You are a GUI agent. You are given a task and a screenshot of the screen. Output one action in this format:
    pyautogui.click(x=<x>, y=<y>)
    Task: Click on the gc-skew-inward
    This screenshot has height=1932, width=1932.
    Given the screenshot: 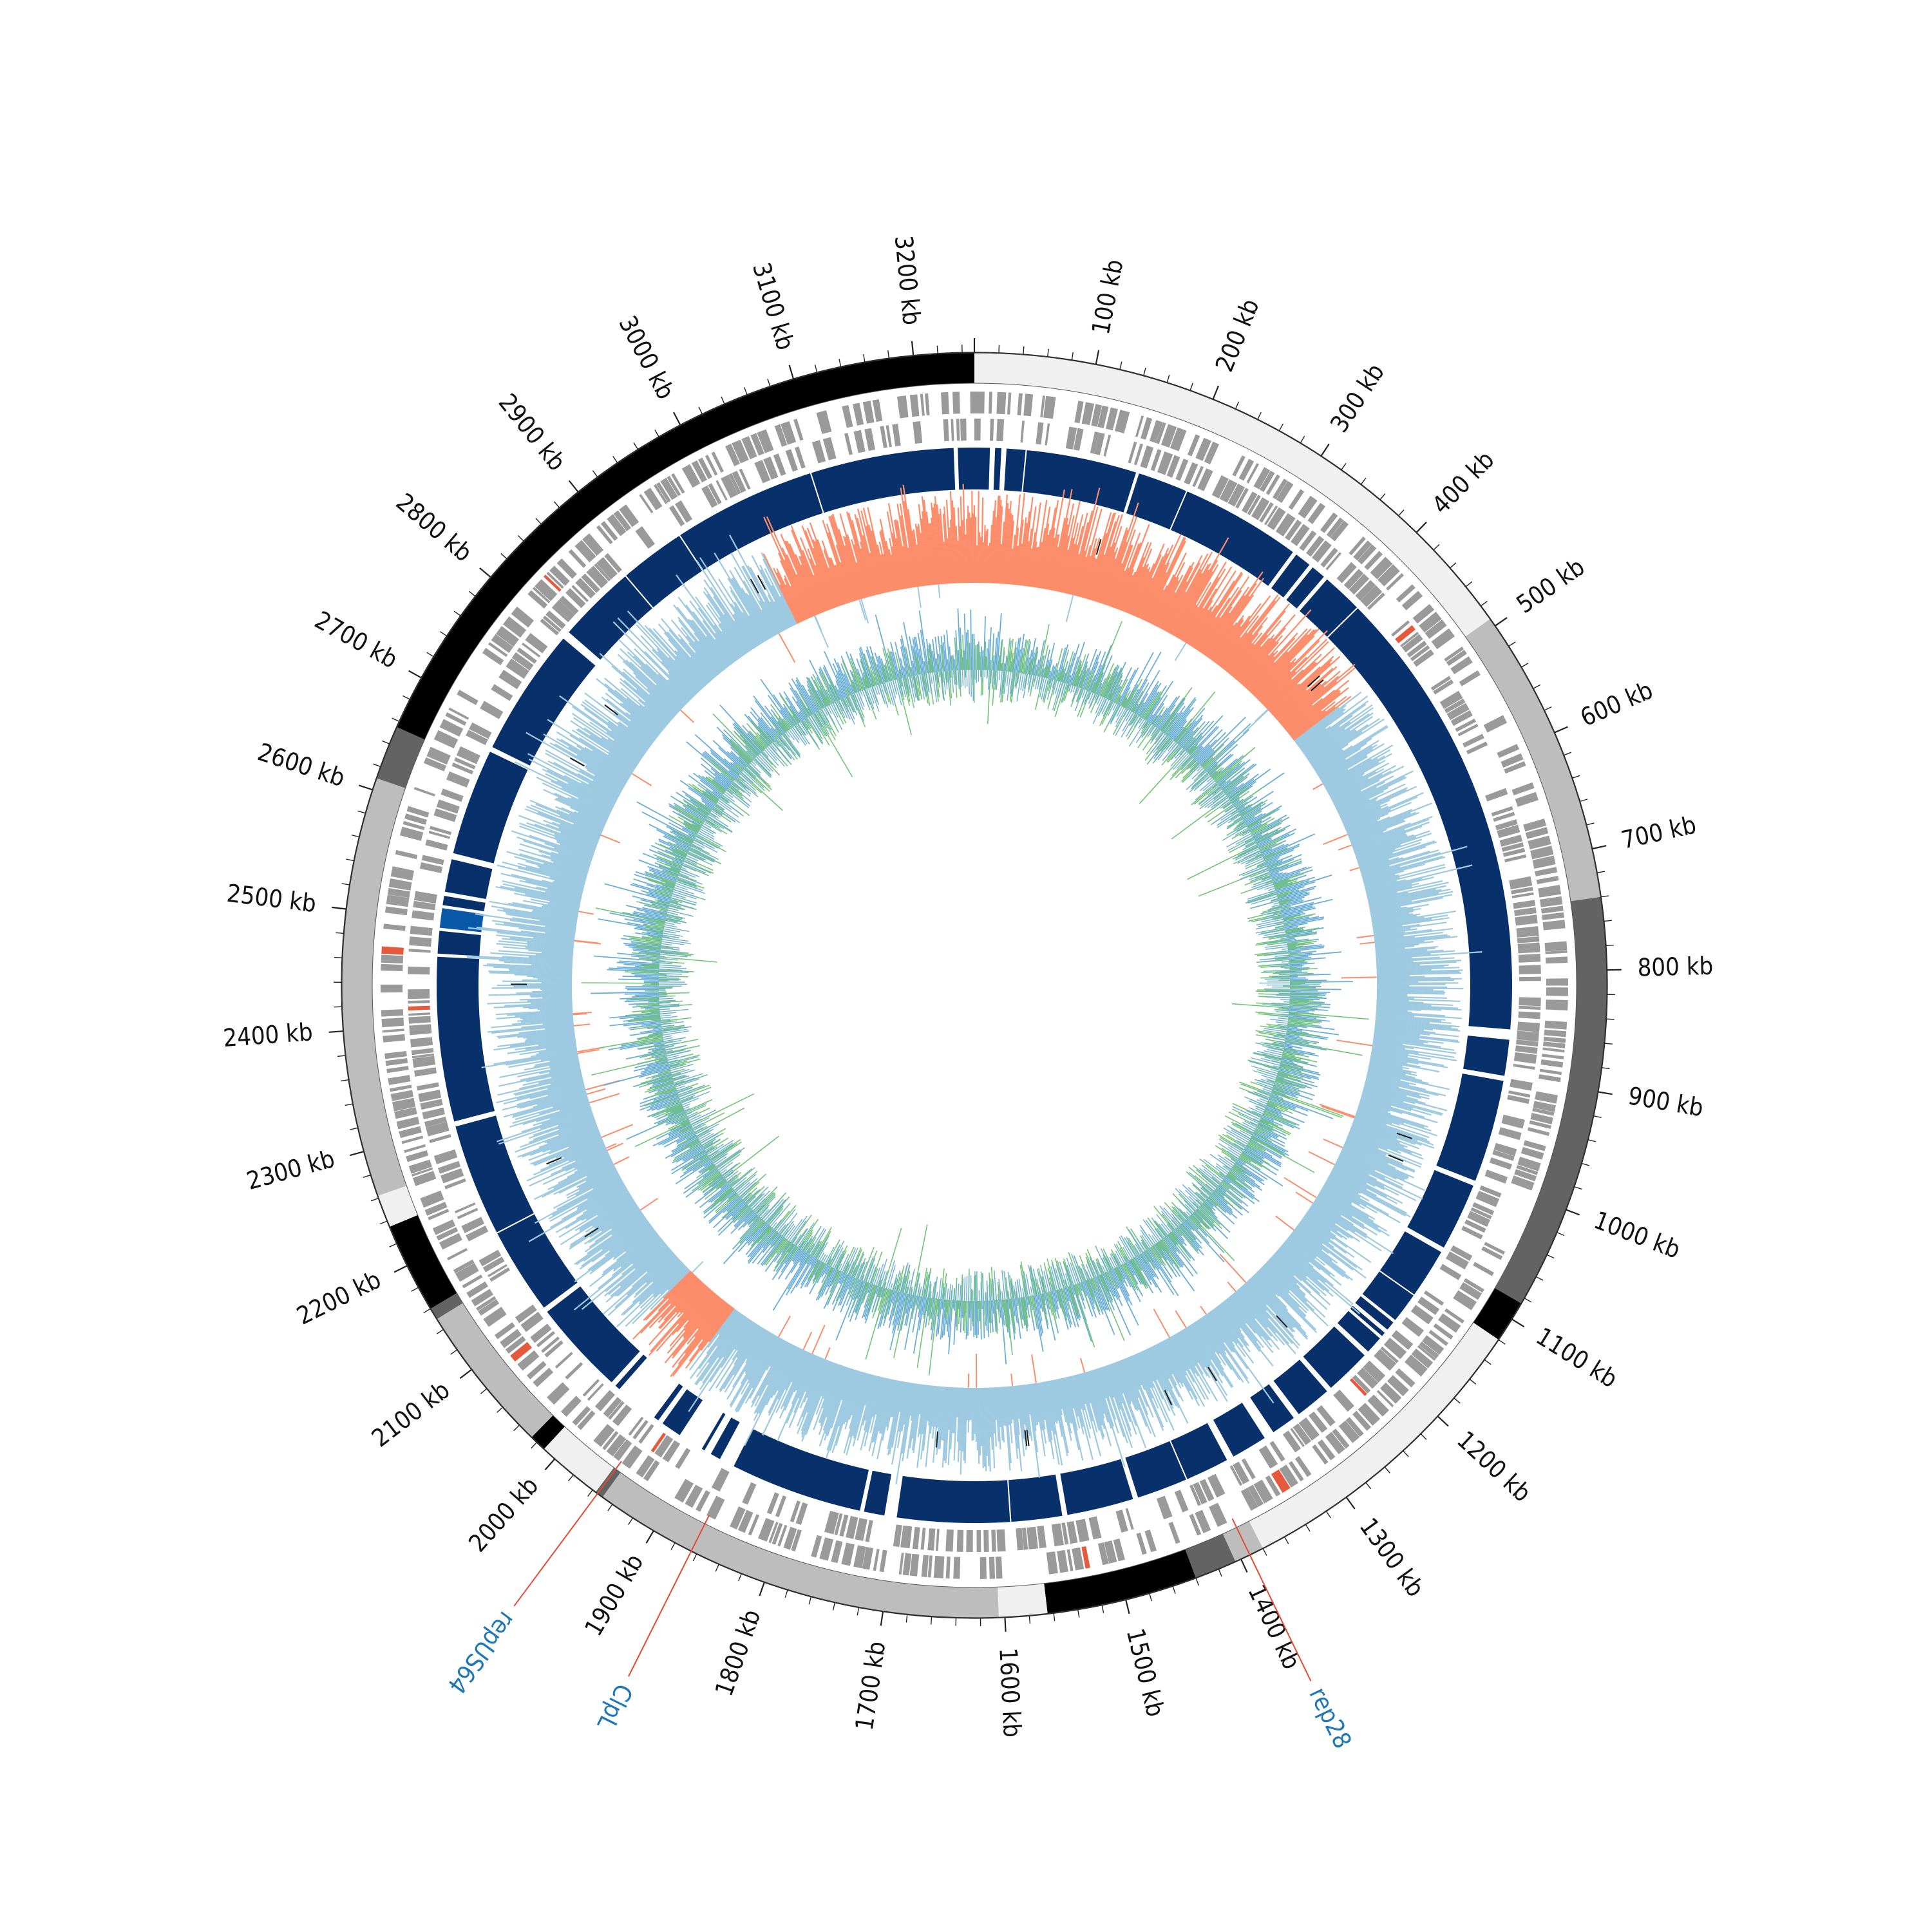 What is the action you would take?
    pyautogui.click(x=1359, y=977)
    